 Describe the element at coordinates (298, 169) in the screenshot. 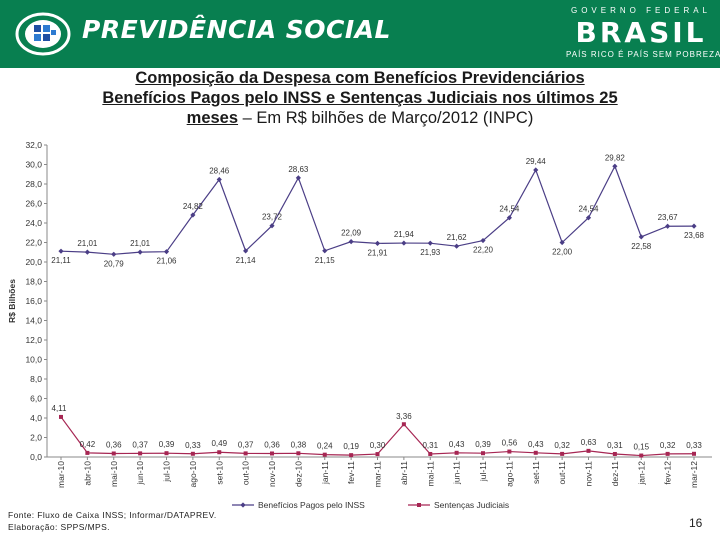

I see `data-label: 28,63` at that location.